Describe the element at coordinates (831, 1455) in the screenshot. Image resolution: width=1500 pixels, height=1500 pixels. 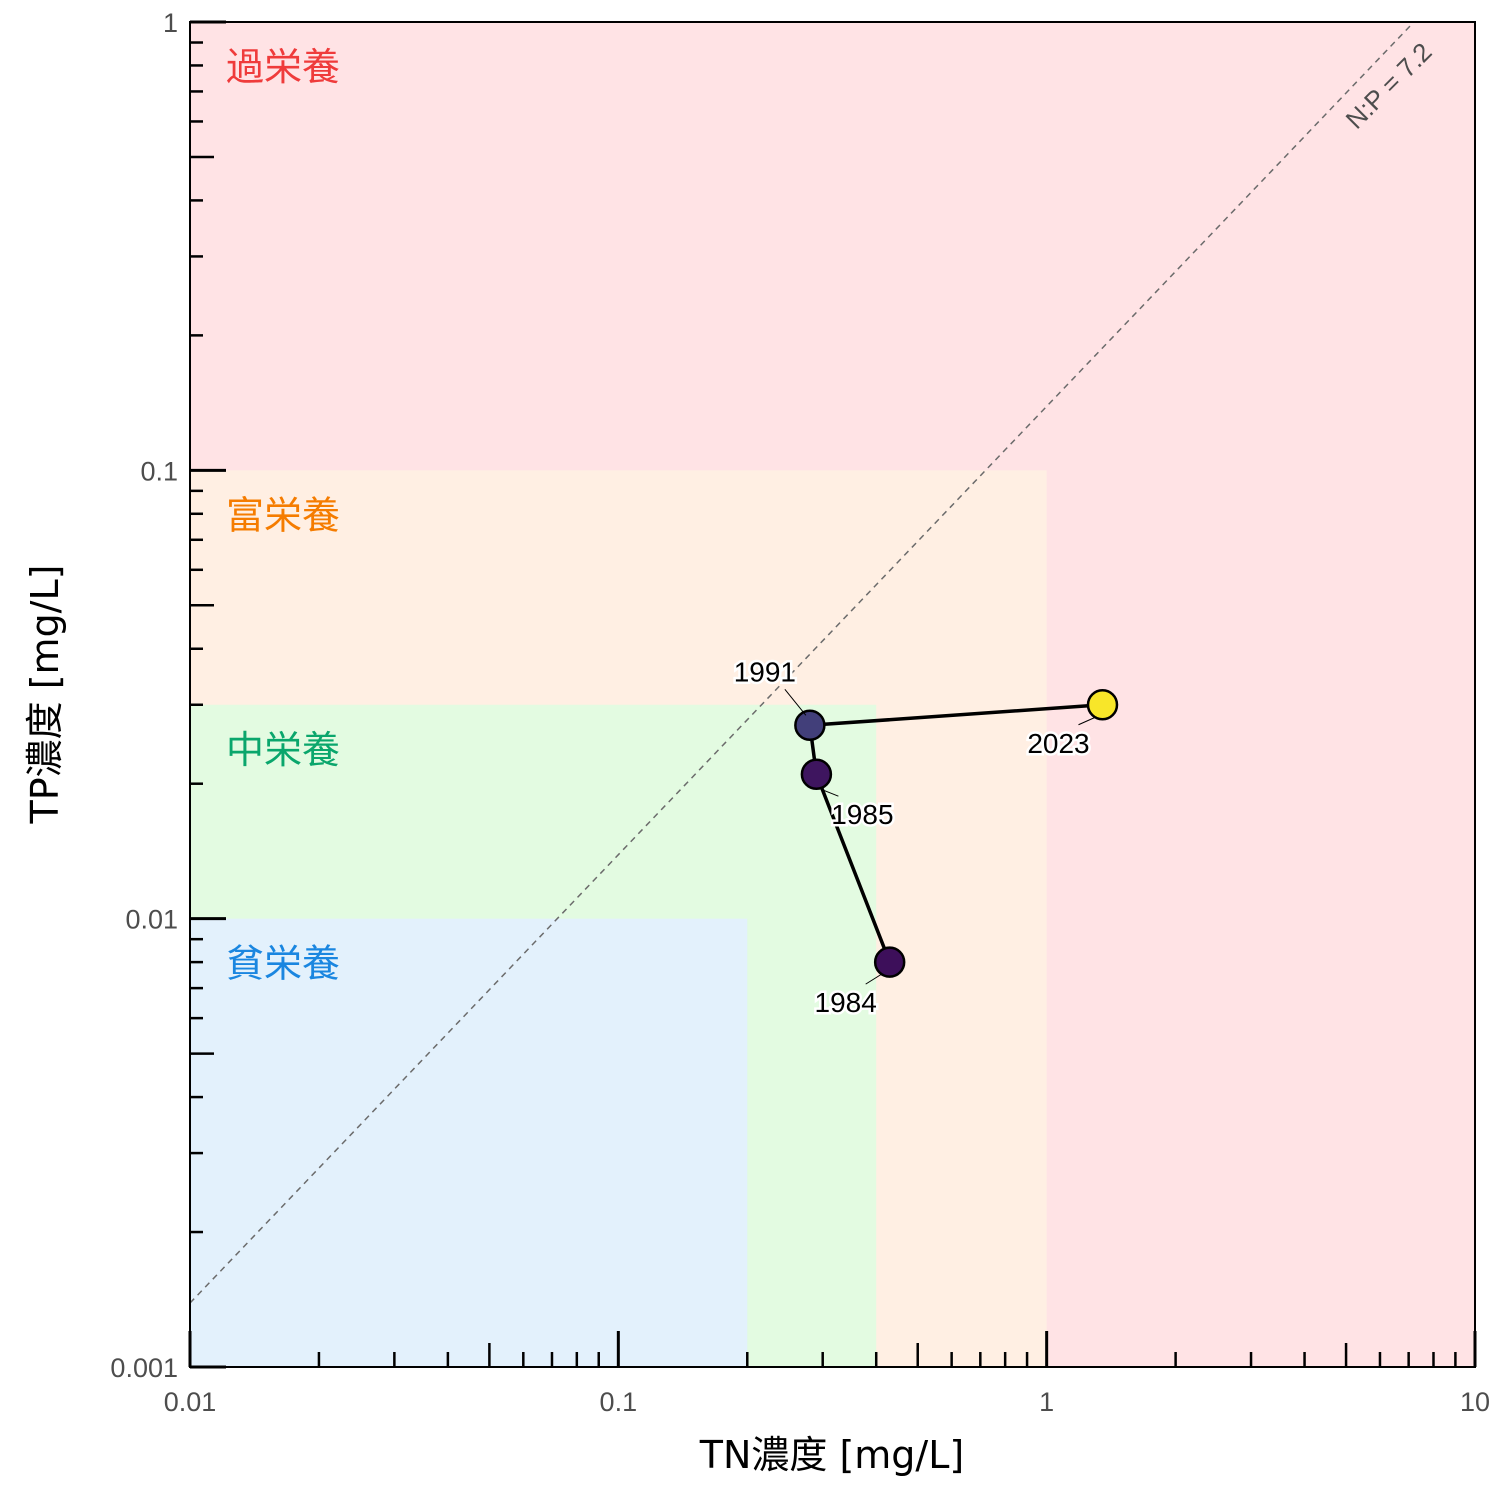
I see `x-axis-title: TN濃度 [mg/L]` at that location.